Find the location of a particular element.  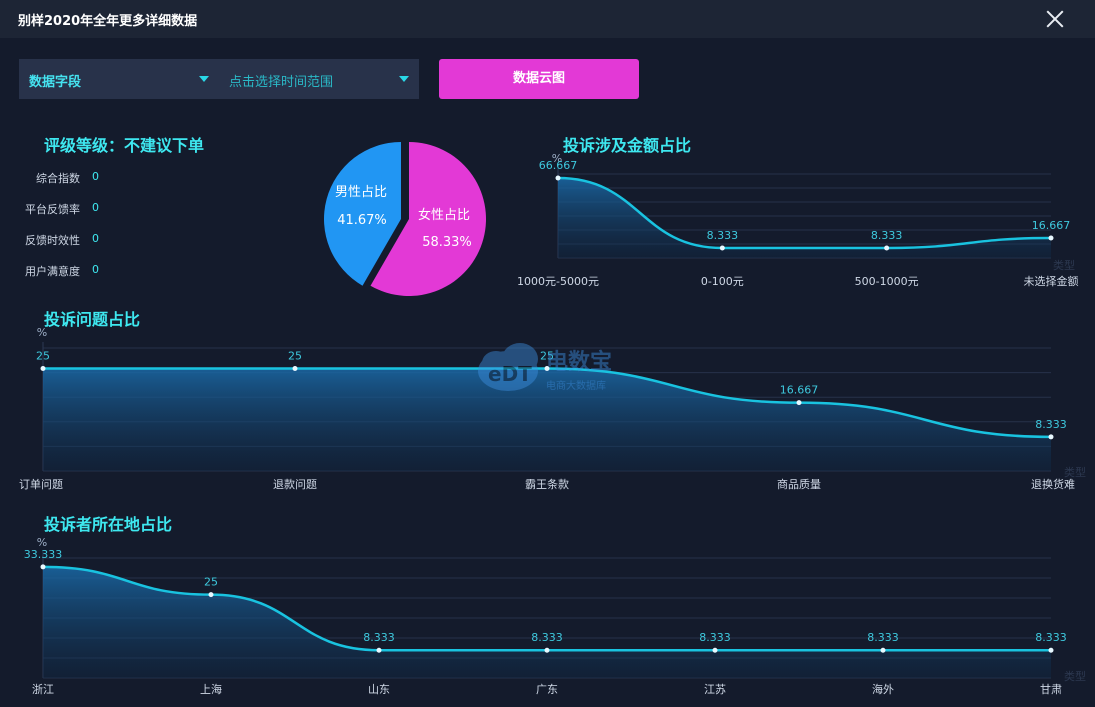

pie-value-male: 41.67% is located at coordinates (362, 220).